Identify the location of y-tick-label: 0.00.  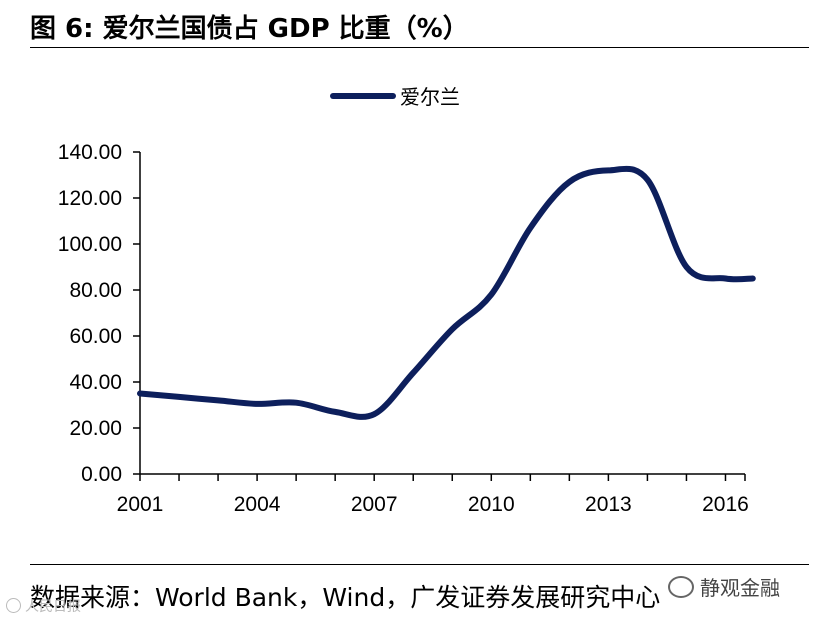
(101, 474).